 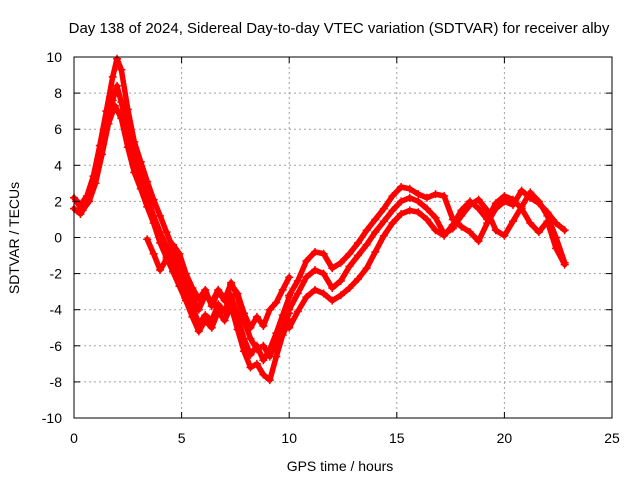 What do you see at coordinates (58, 129) in the screenshot?
I see `y-tick-label: 6` at bounding box center [58, 129].